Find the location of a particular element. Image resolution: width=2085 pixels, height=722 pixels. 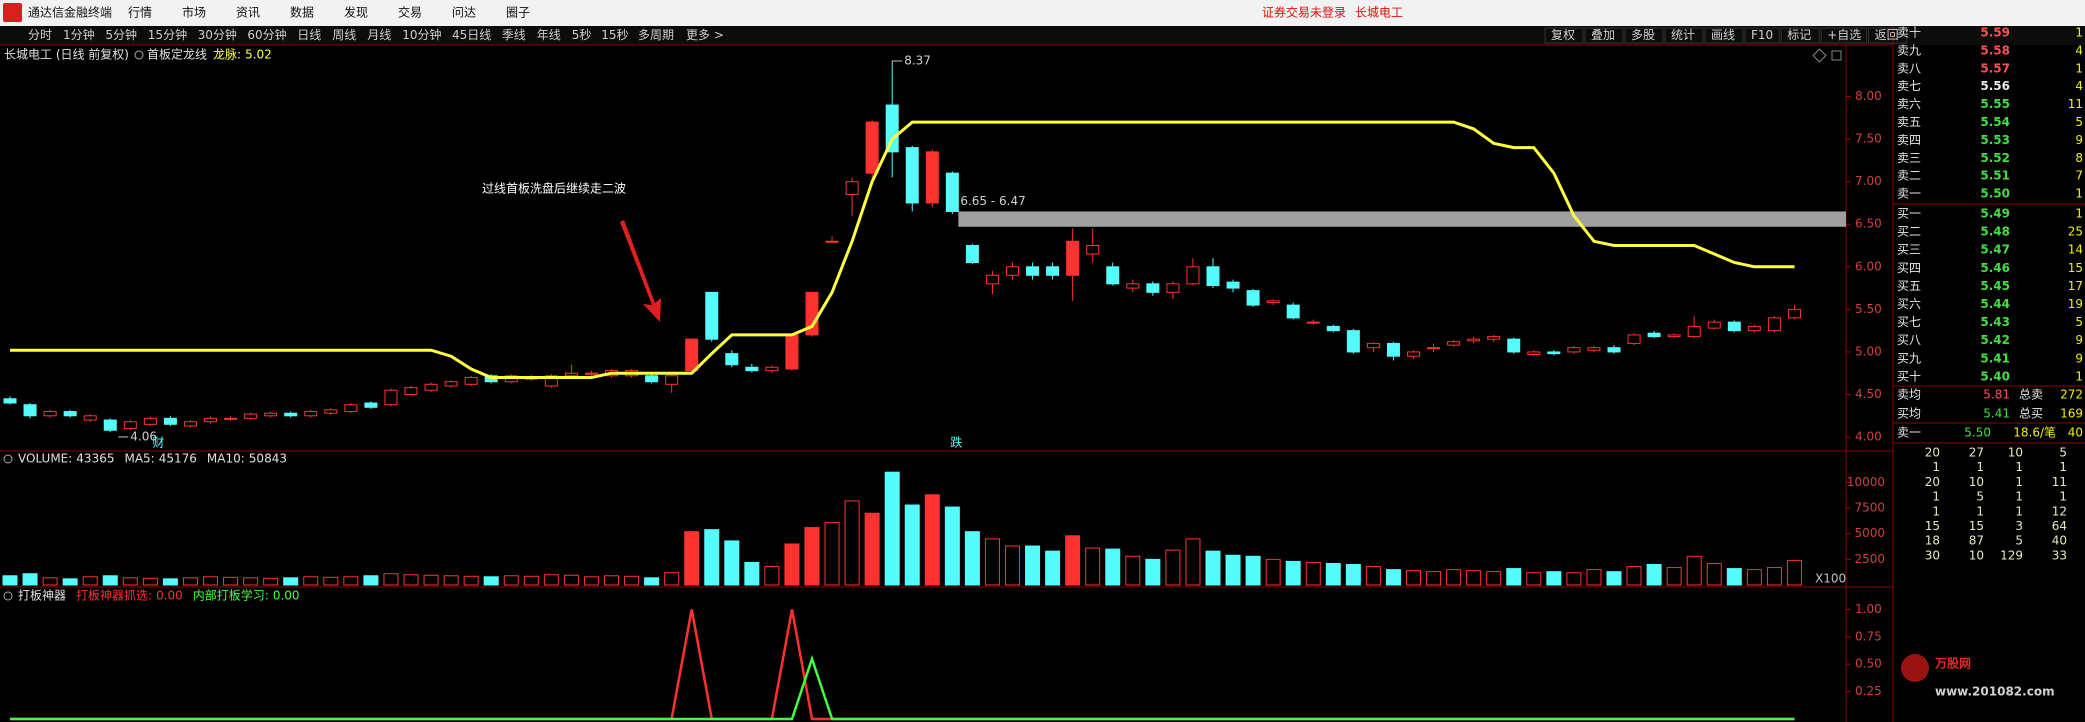

menu-item: 数据 is located at coordinates (302, 12).